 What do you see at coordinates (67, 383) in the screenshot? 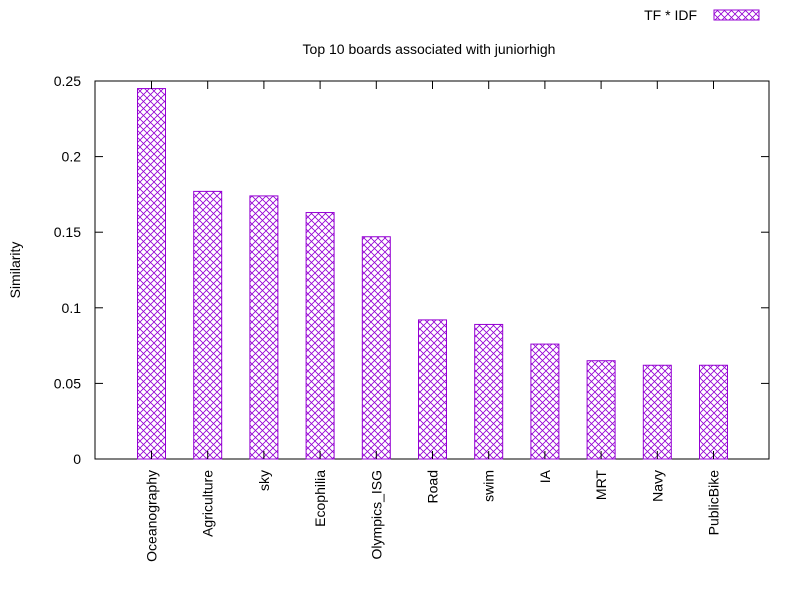
I see `y-tick-label: 0.05` at bounding box center [67, 383].